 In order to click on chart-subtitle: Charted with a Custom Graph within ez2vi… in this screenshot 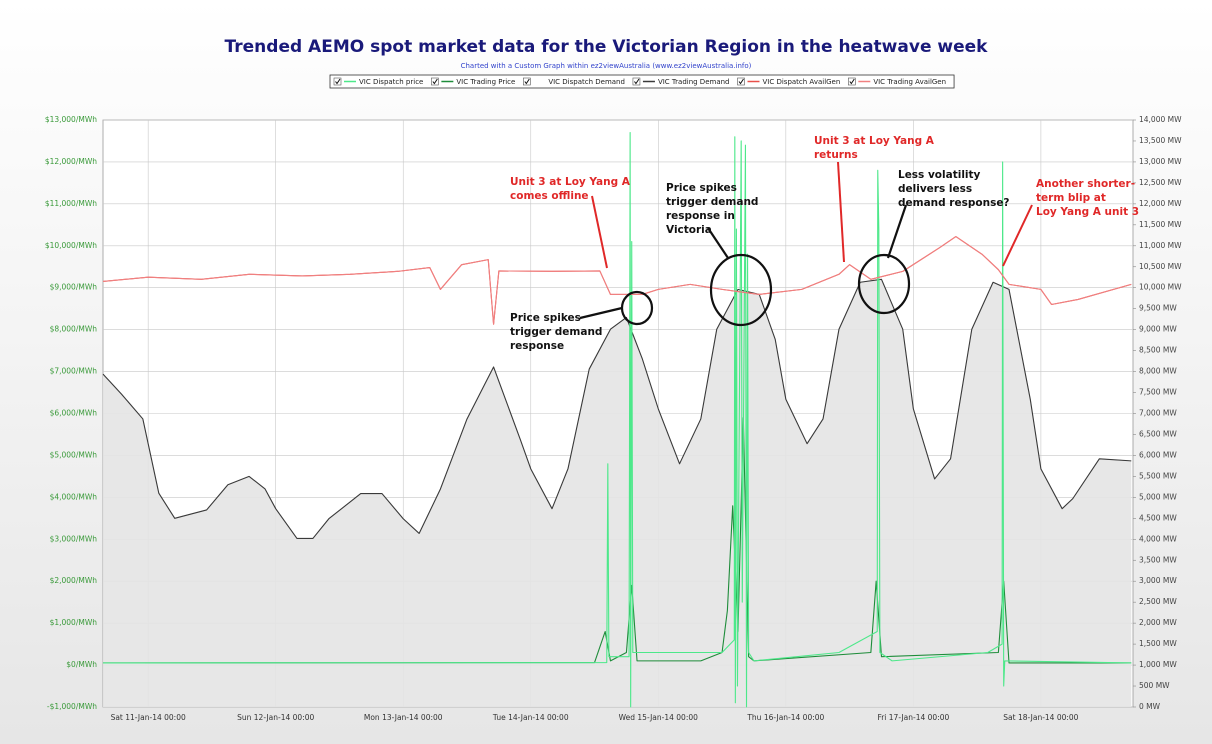, I will do `click(606, 66)`.